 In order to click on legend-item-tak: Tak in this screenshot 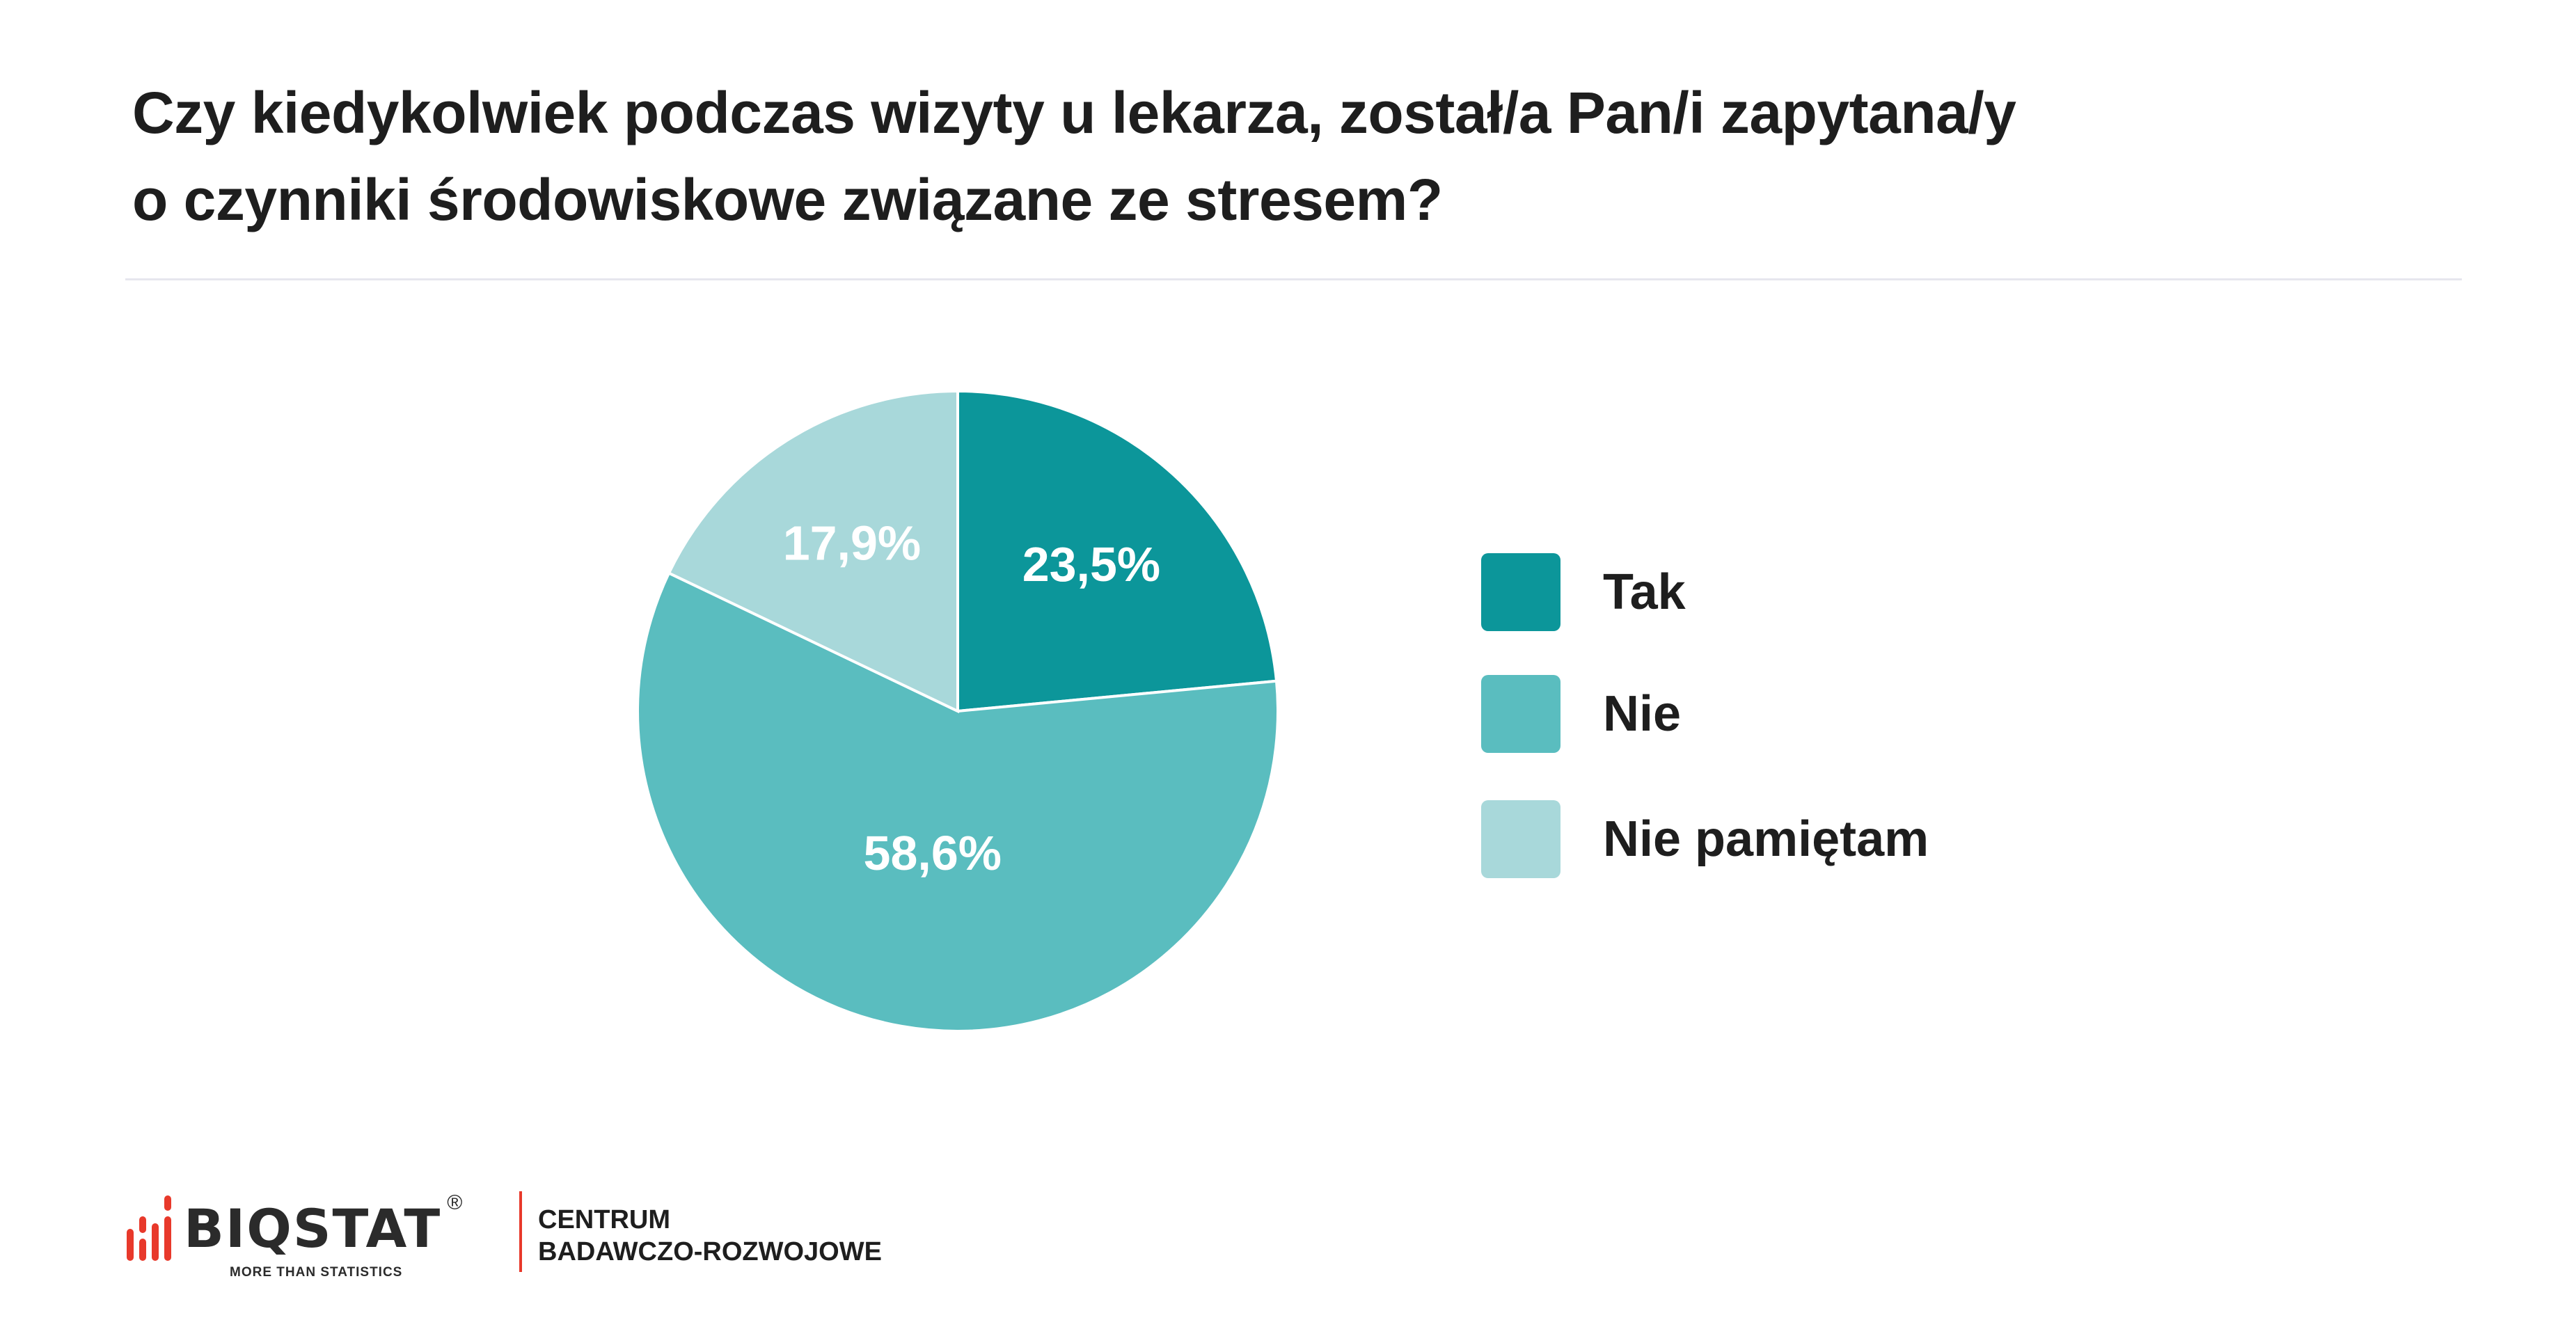, I will do `click(1583, 592)`.